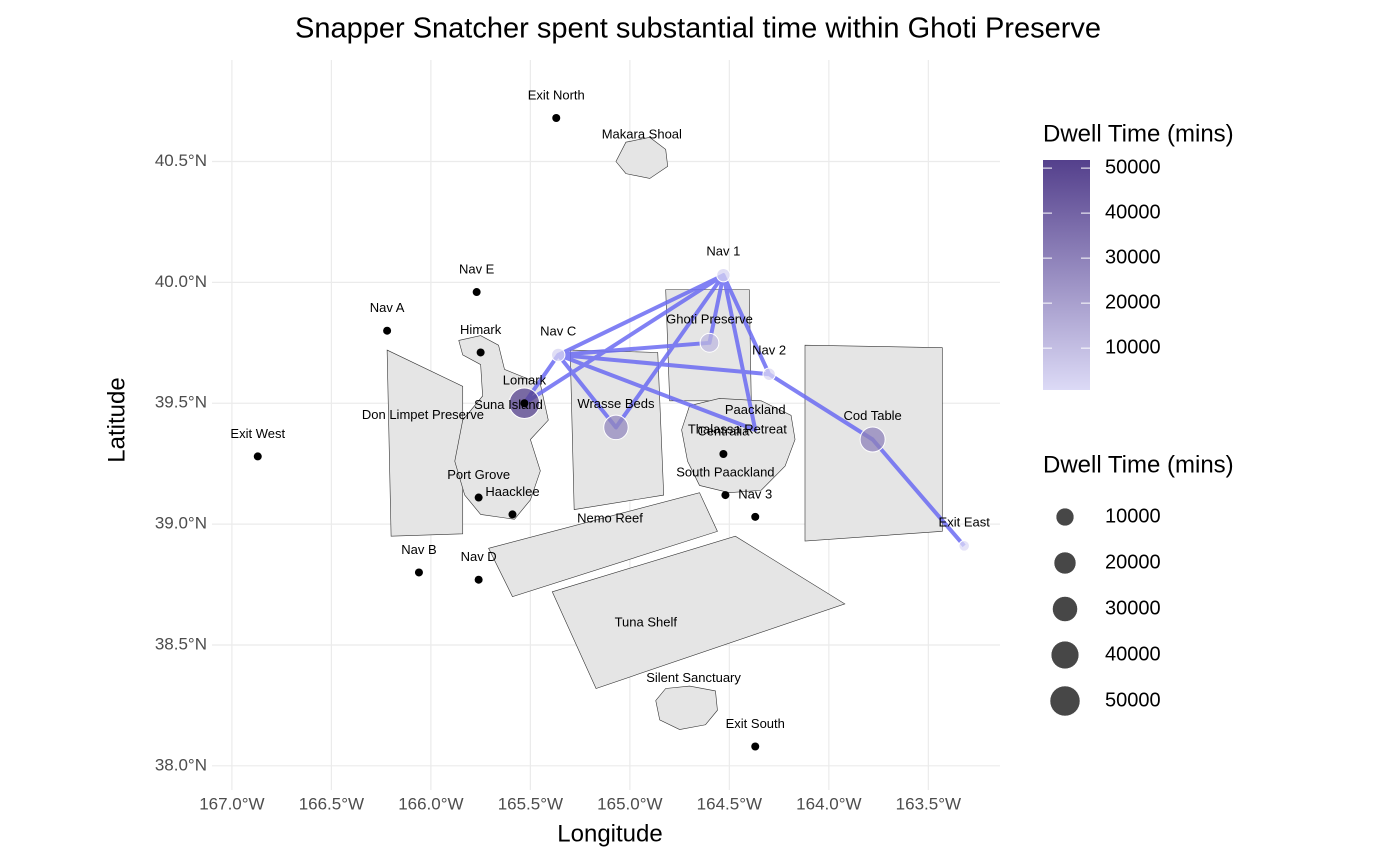 The image size is (1400, 865). I want to click on location-label: Exit South, so click(755, 723).